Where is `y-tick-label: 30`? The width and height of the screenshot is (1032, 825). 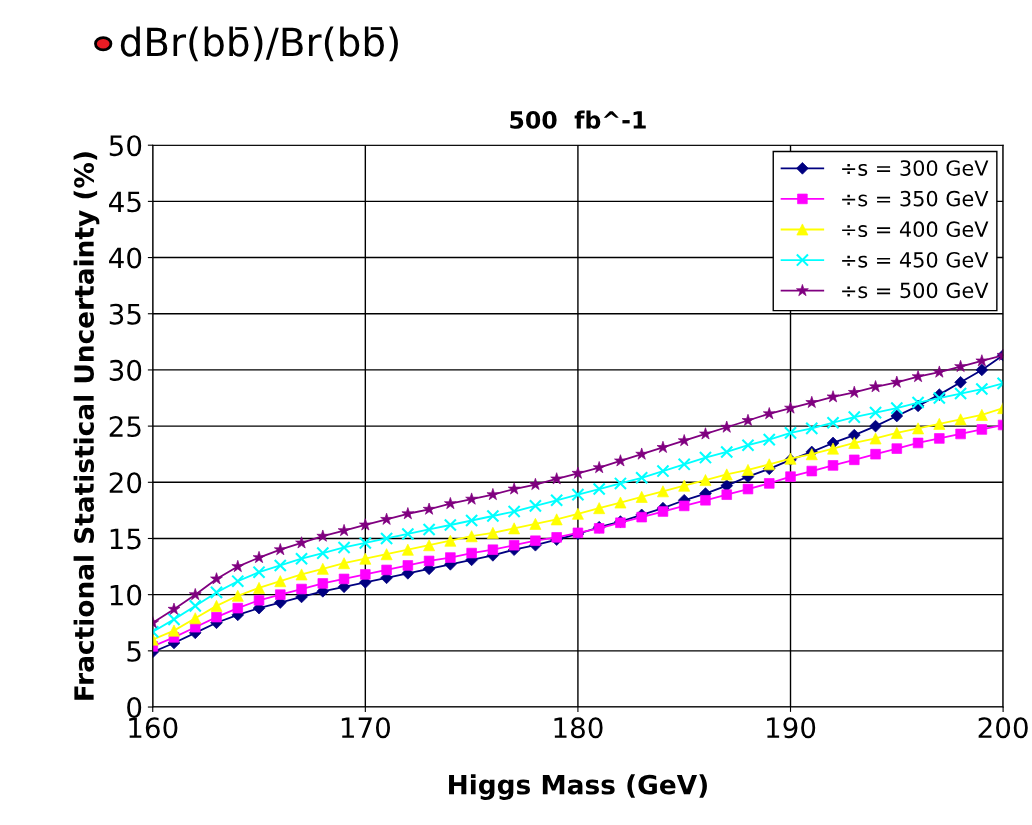
y-tick-label: 30 is located at coordinates (125, 370).